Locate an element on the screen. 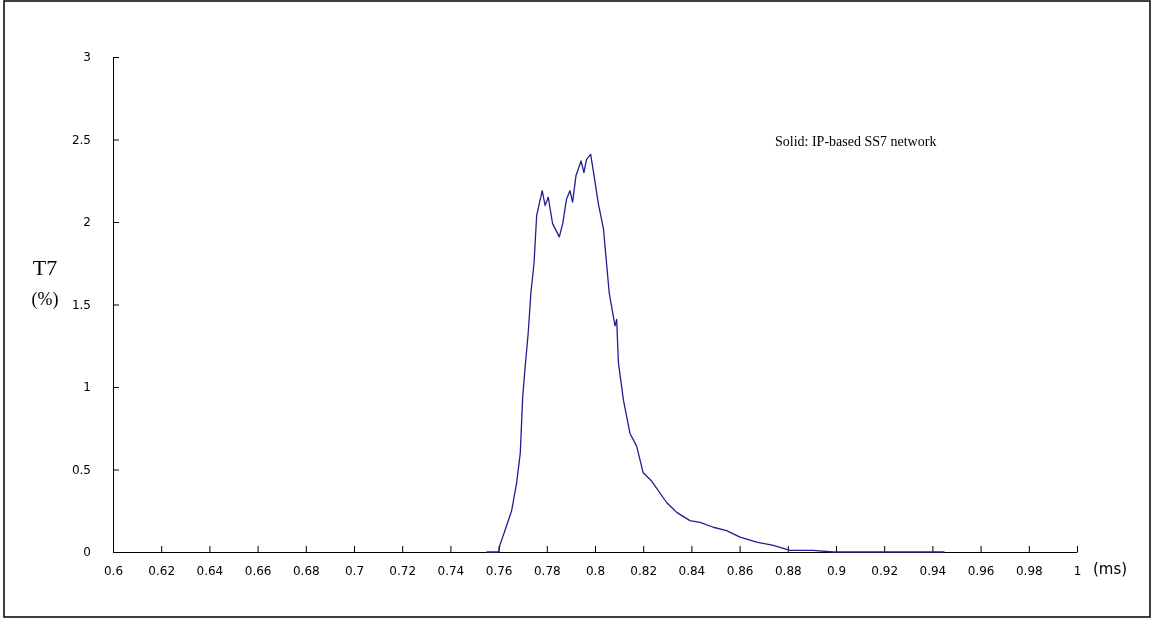 This screenshot has width=1153, height=620. x-tick-label: 0.72 is located at coordinates (403, 570).